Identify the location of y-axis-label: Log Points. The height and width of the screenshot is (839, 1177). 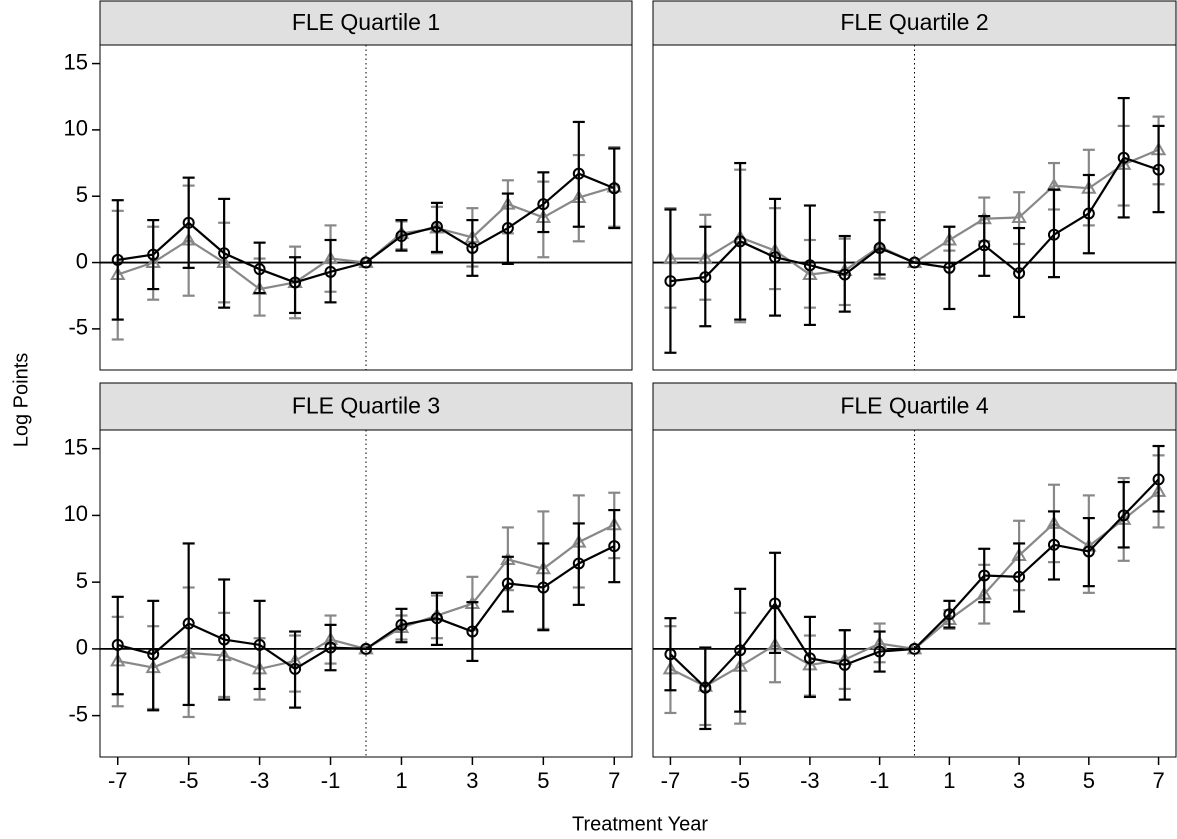
(21, 400).